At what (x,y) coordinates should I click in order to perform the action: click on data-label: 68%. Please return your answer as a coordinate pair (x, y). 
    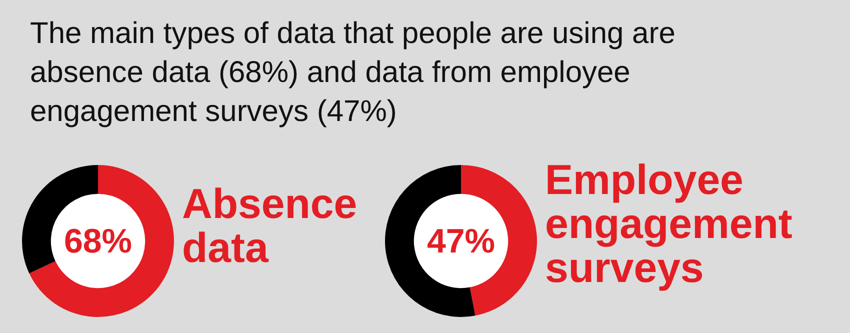
    Looking at the image, I should click on (98, 241).